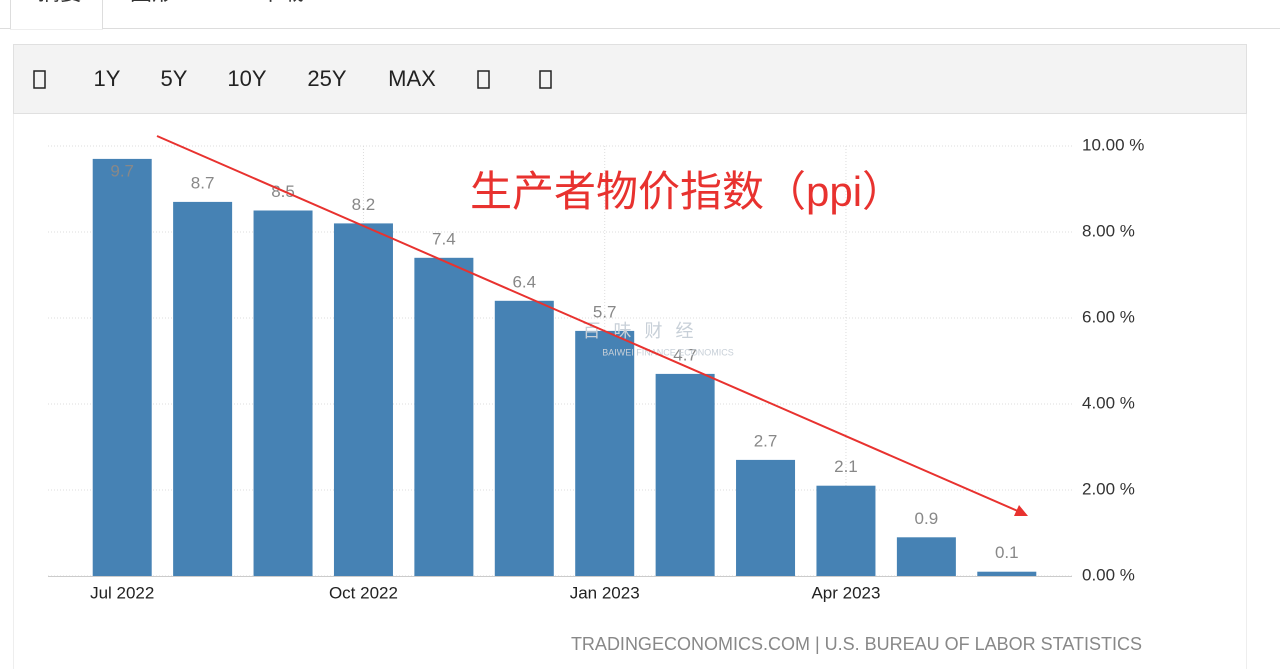  I want to click on range-button: 5Y, so click(174, 78).